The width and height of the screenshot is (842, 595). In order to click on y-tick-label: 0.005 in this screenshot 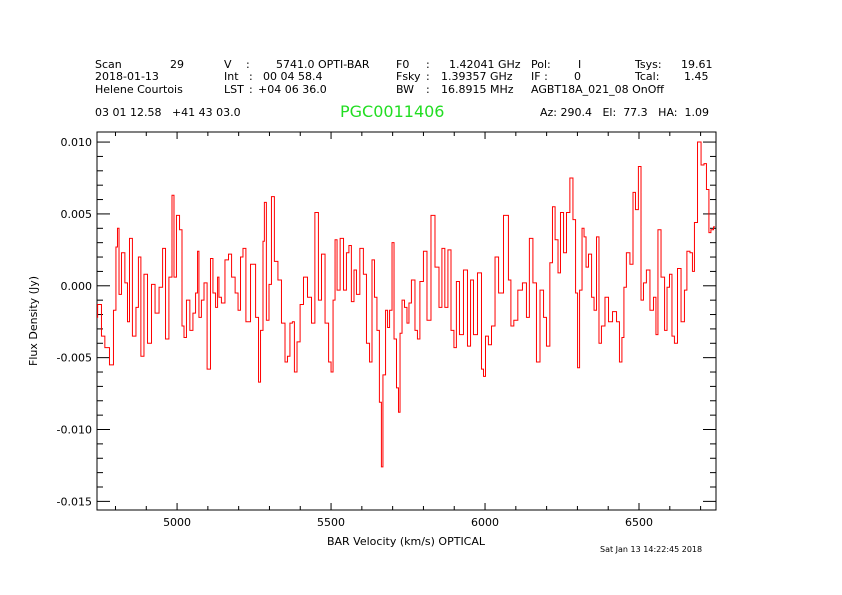, I will do `click(77, 214)`.